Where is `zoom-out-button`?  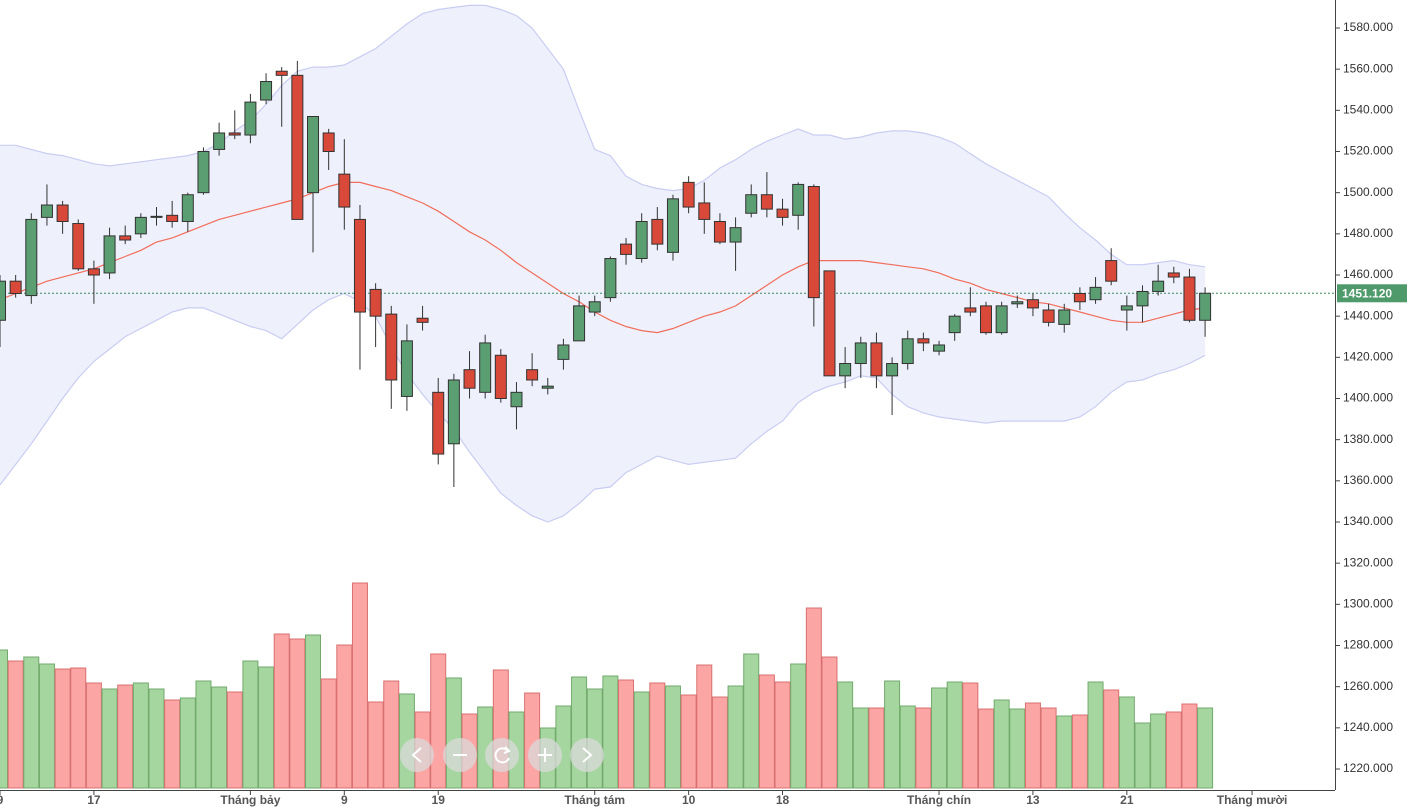
zoom-out-button is located at coordinates (460, 755).